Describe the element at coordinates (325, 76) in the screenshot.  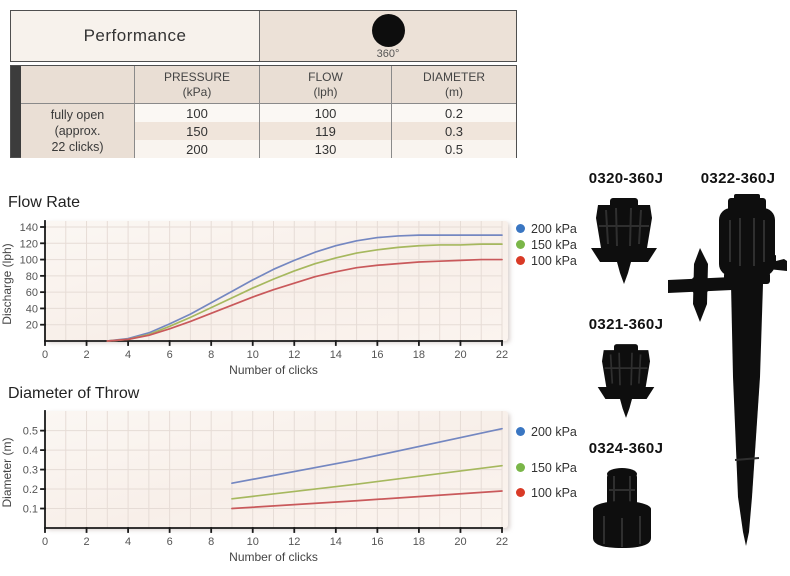
I see `header-flow-title: FLOW` at that location.